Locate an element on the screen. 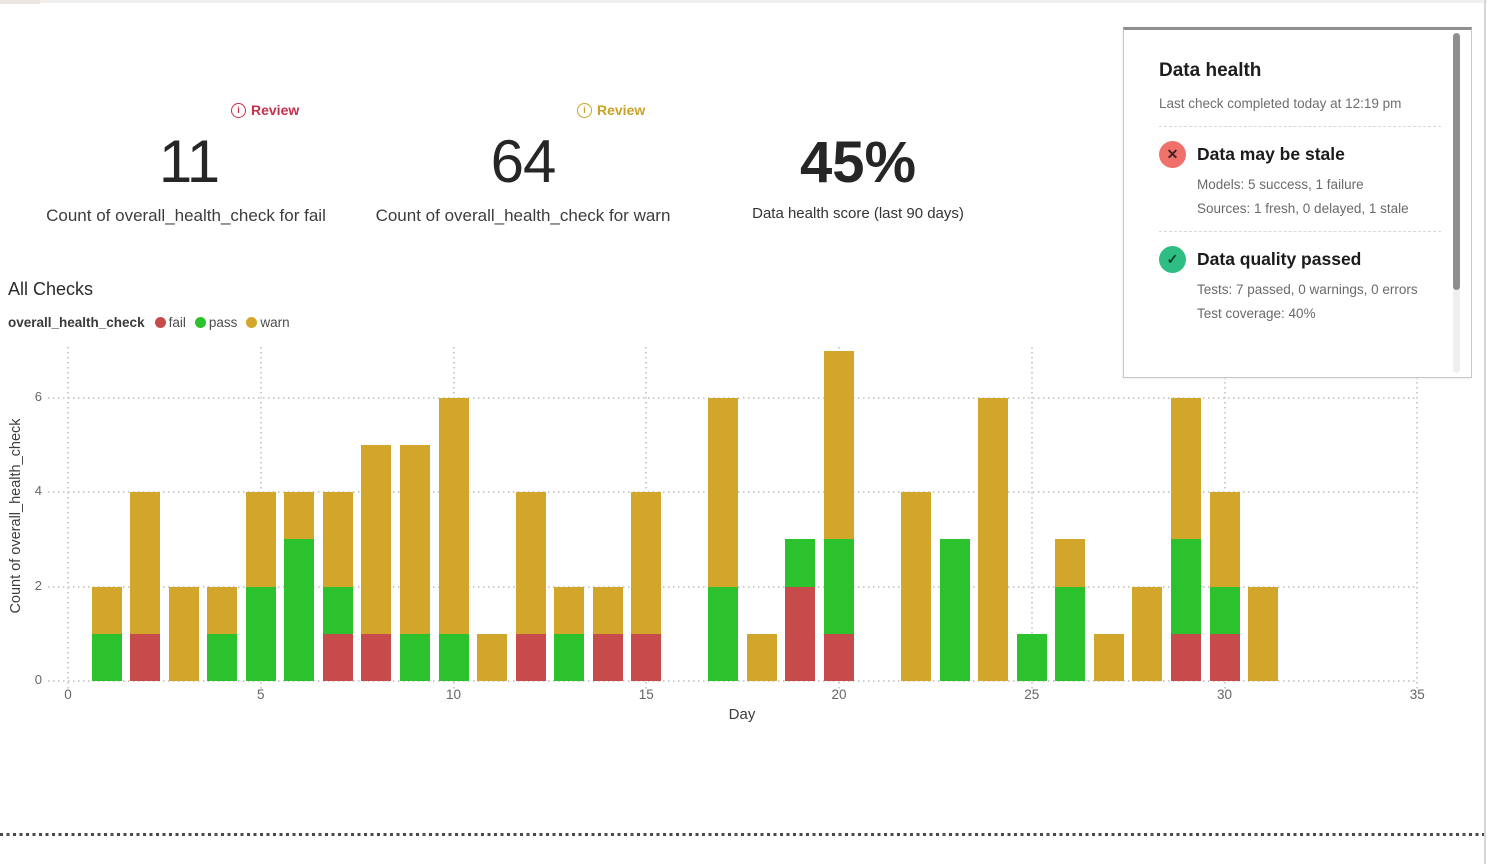 This screenshot has width=1487, height=864. bar-day8-warn is located at coordinates (376, 539).